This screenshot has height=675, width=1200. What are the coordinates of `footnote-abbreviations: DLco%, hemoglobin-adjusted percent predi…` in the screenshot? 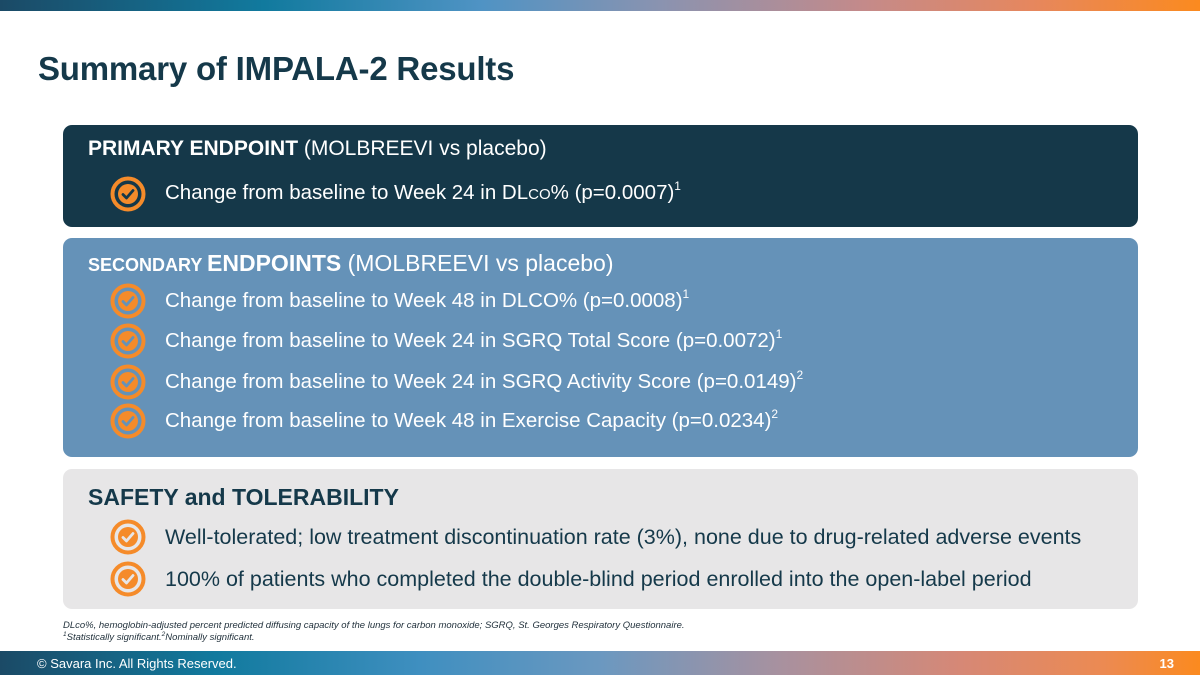 It's located at (374, 625).